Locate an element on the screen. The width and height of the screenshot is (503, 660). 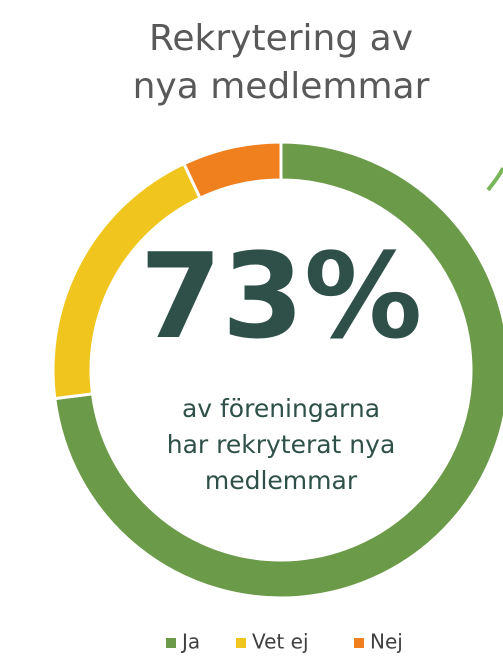
legend-label: Vet ej is located at coordinates (280, 642).